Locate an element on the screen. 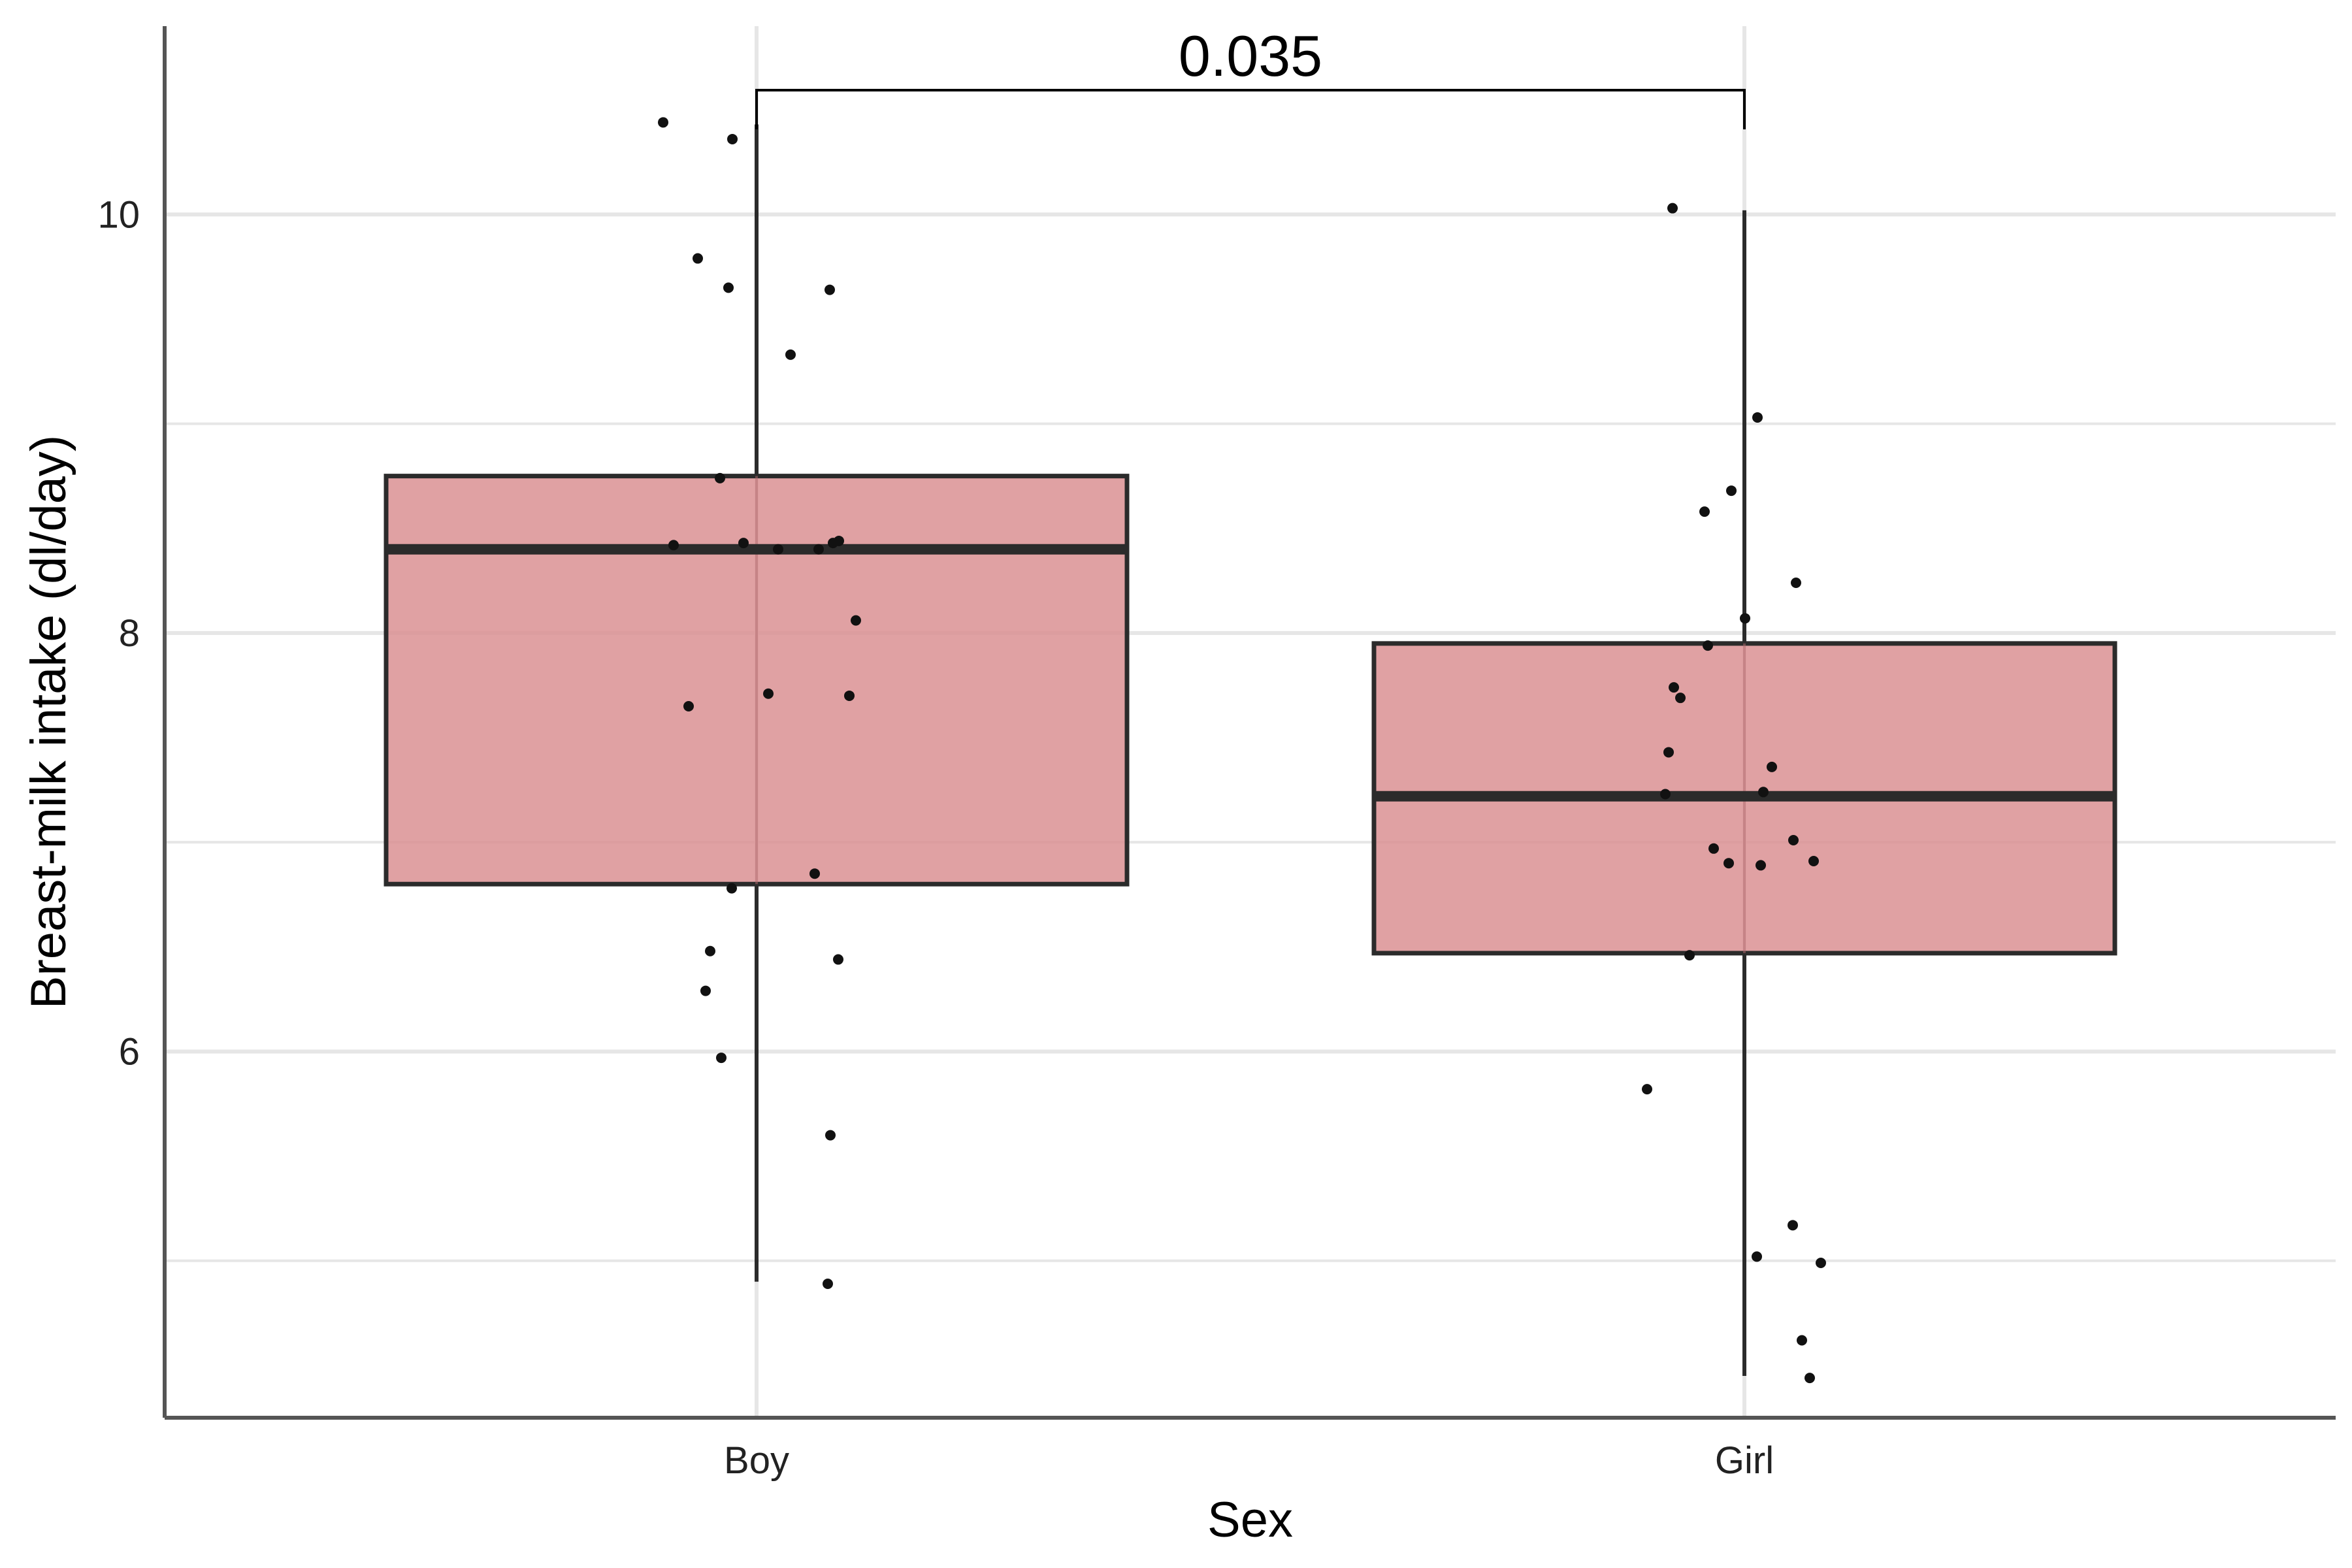 The width and height of the screenshot is (2352, 1568). y-tick-label: 6 is located at coordinates (129, 1051).